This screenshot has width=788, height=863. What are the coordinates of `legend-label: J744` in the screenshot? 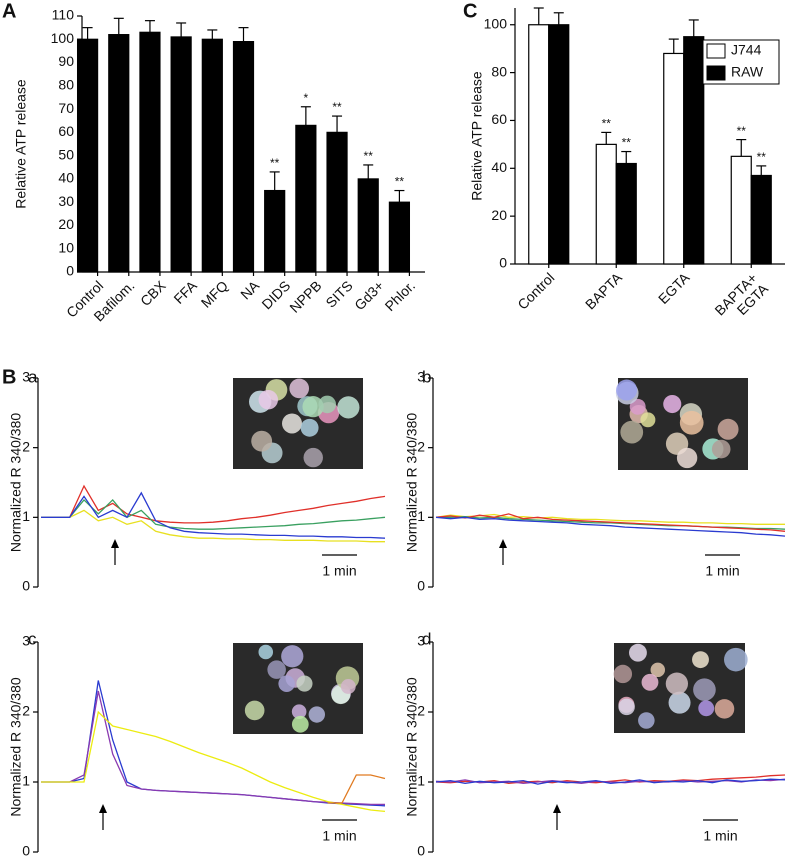 It's located at (746, 50).